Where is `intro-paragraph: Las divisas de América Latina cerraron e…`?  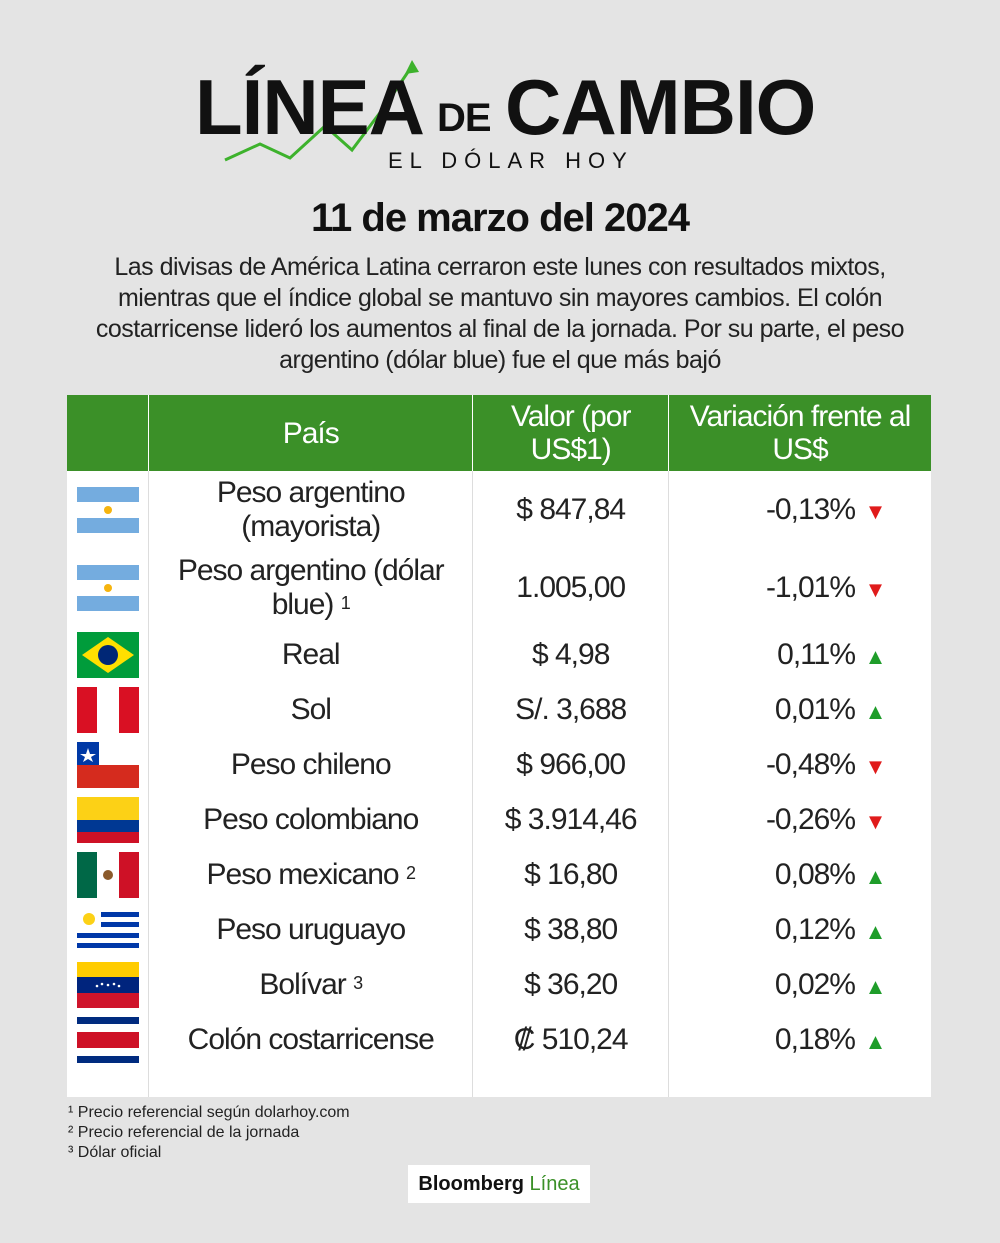 intro-paragraph: Las divisas de América Latina cerraron e… is located at coordinates (500, 313).